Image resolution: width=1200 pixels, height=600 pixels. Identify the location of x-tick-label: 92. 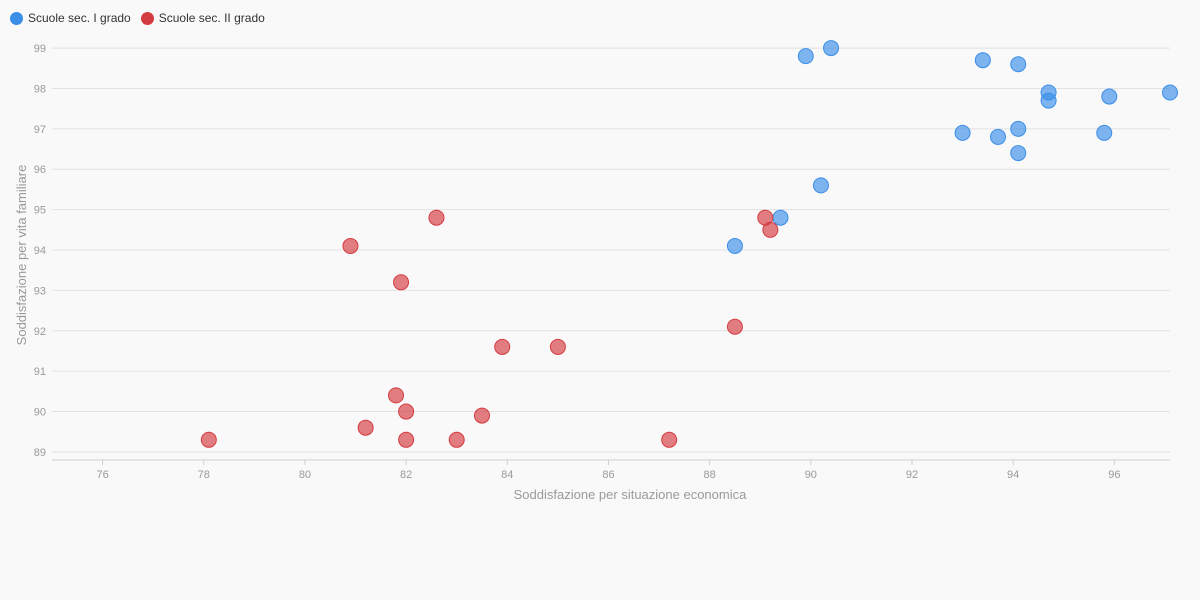
(912, 475).